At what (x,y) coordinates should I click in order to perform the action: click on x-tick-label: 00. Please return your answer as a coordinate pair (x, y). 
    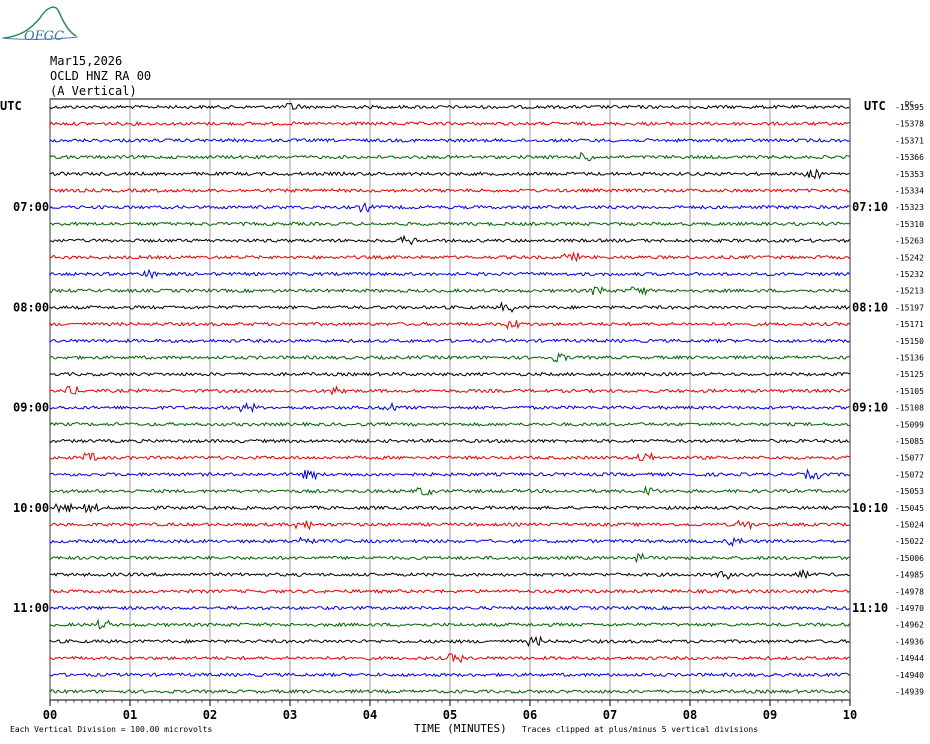
    Looking at the image, I should click on (50, 715).